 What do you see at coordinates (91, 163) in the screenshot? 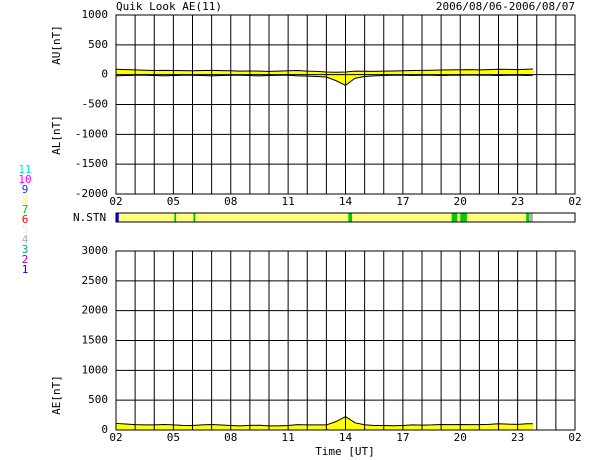
I see `y-tick-label: -1500` at bounding box center [91, 163].